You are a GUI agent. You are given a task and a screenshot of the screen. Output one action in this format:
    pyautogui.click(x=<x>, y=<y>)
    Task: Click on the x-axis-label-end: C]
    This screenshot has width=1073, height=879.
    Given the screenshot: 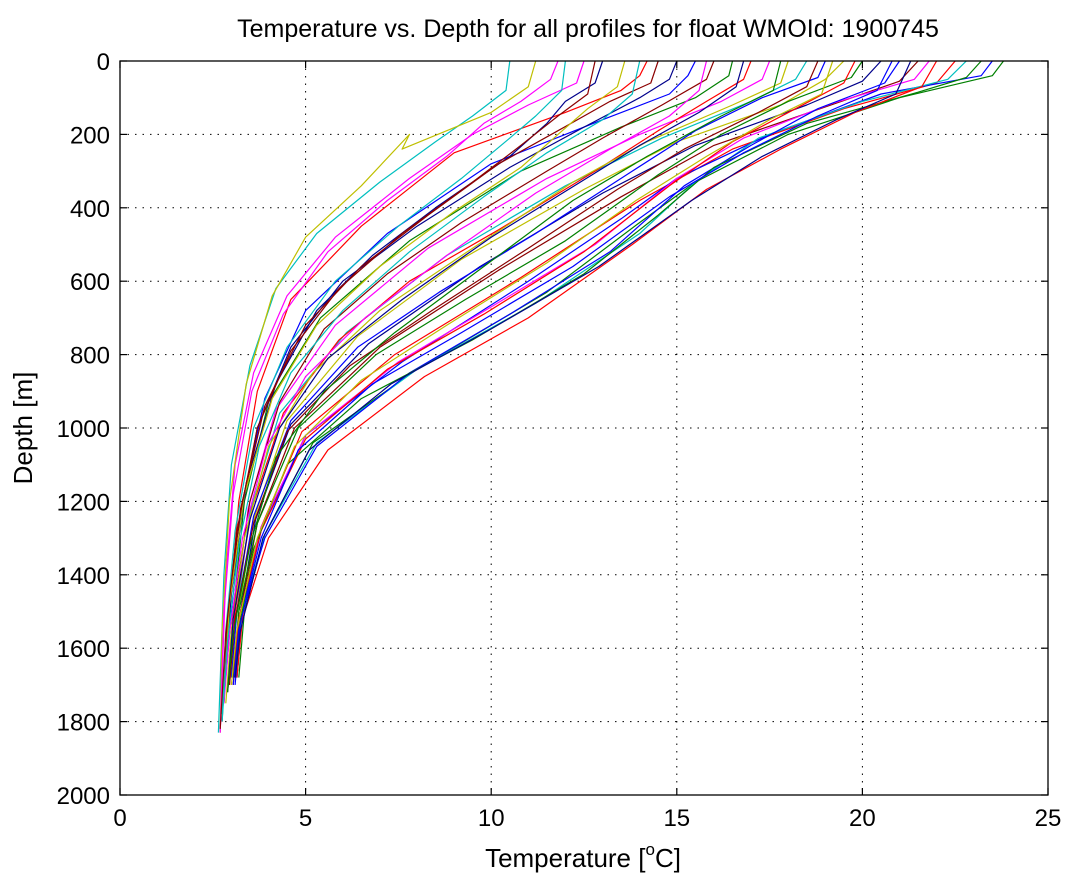 What is the action you would take?
    pyautogui.click(x=668, y=858)
    